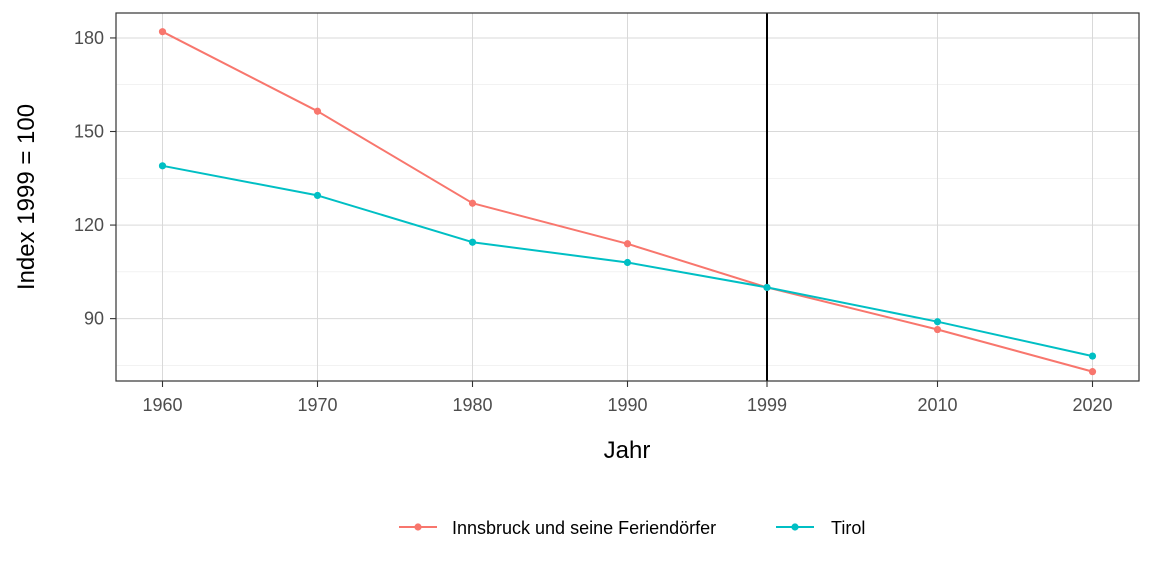 The image size is (1152, 576). Describe the element at coordinates (1092, 405) in the screenshot. I see `x-tick-label: 2020` at that location.